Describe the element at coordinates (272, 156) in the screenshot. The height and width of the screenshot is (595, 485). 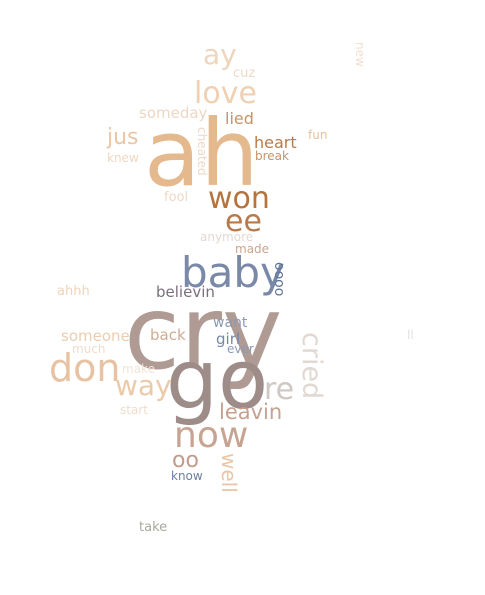
I see `word-break: break` at that location.